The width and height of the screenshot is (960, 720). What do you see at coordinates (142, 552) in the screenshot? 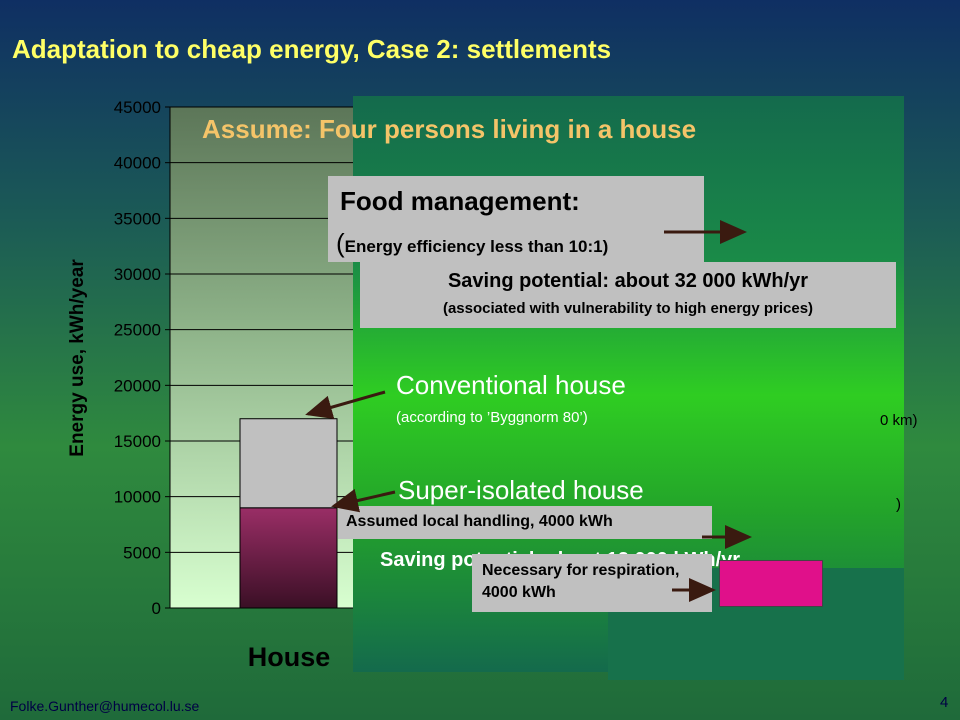
I see `y-tick-label: 5000` at bounding box center [142, 552].